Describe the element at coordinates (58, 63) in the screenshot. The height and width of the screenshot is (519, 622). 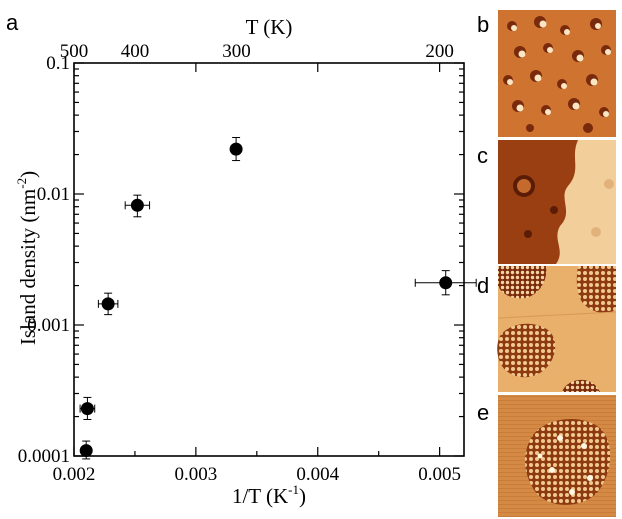
I see `y-tick-label: 0.1` at that location.